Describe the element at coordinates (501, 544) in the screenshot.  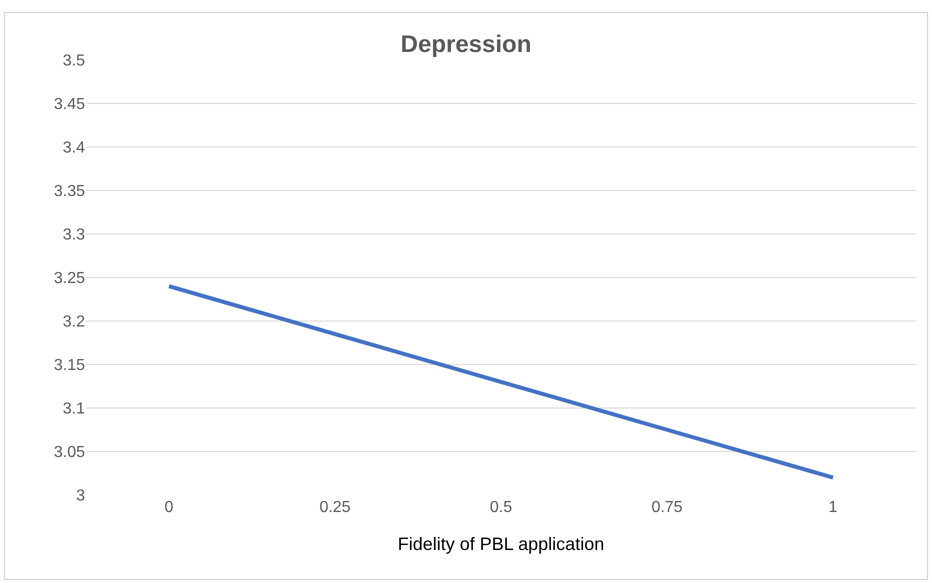
I see `x-axis-title: Fidelity of PBL application` at that location.